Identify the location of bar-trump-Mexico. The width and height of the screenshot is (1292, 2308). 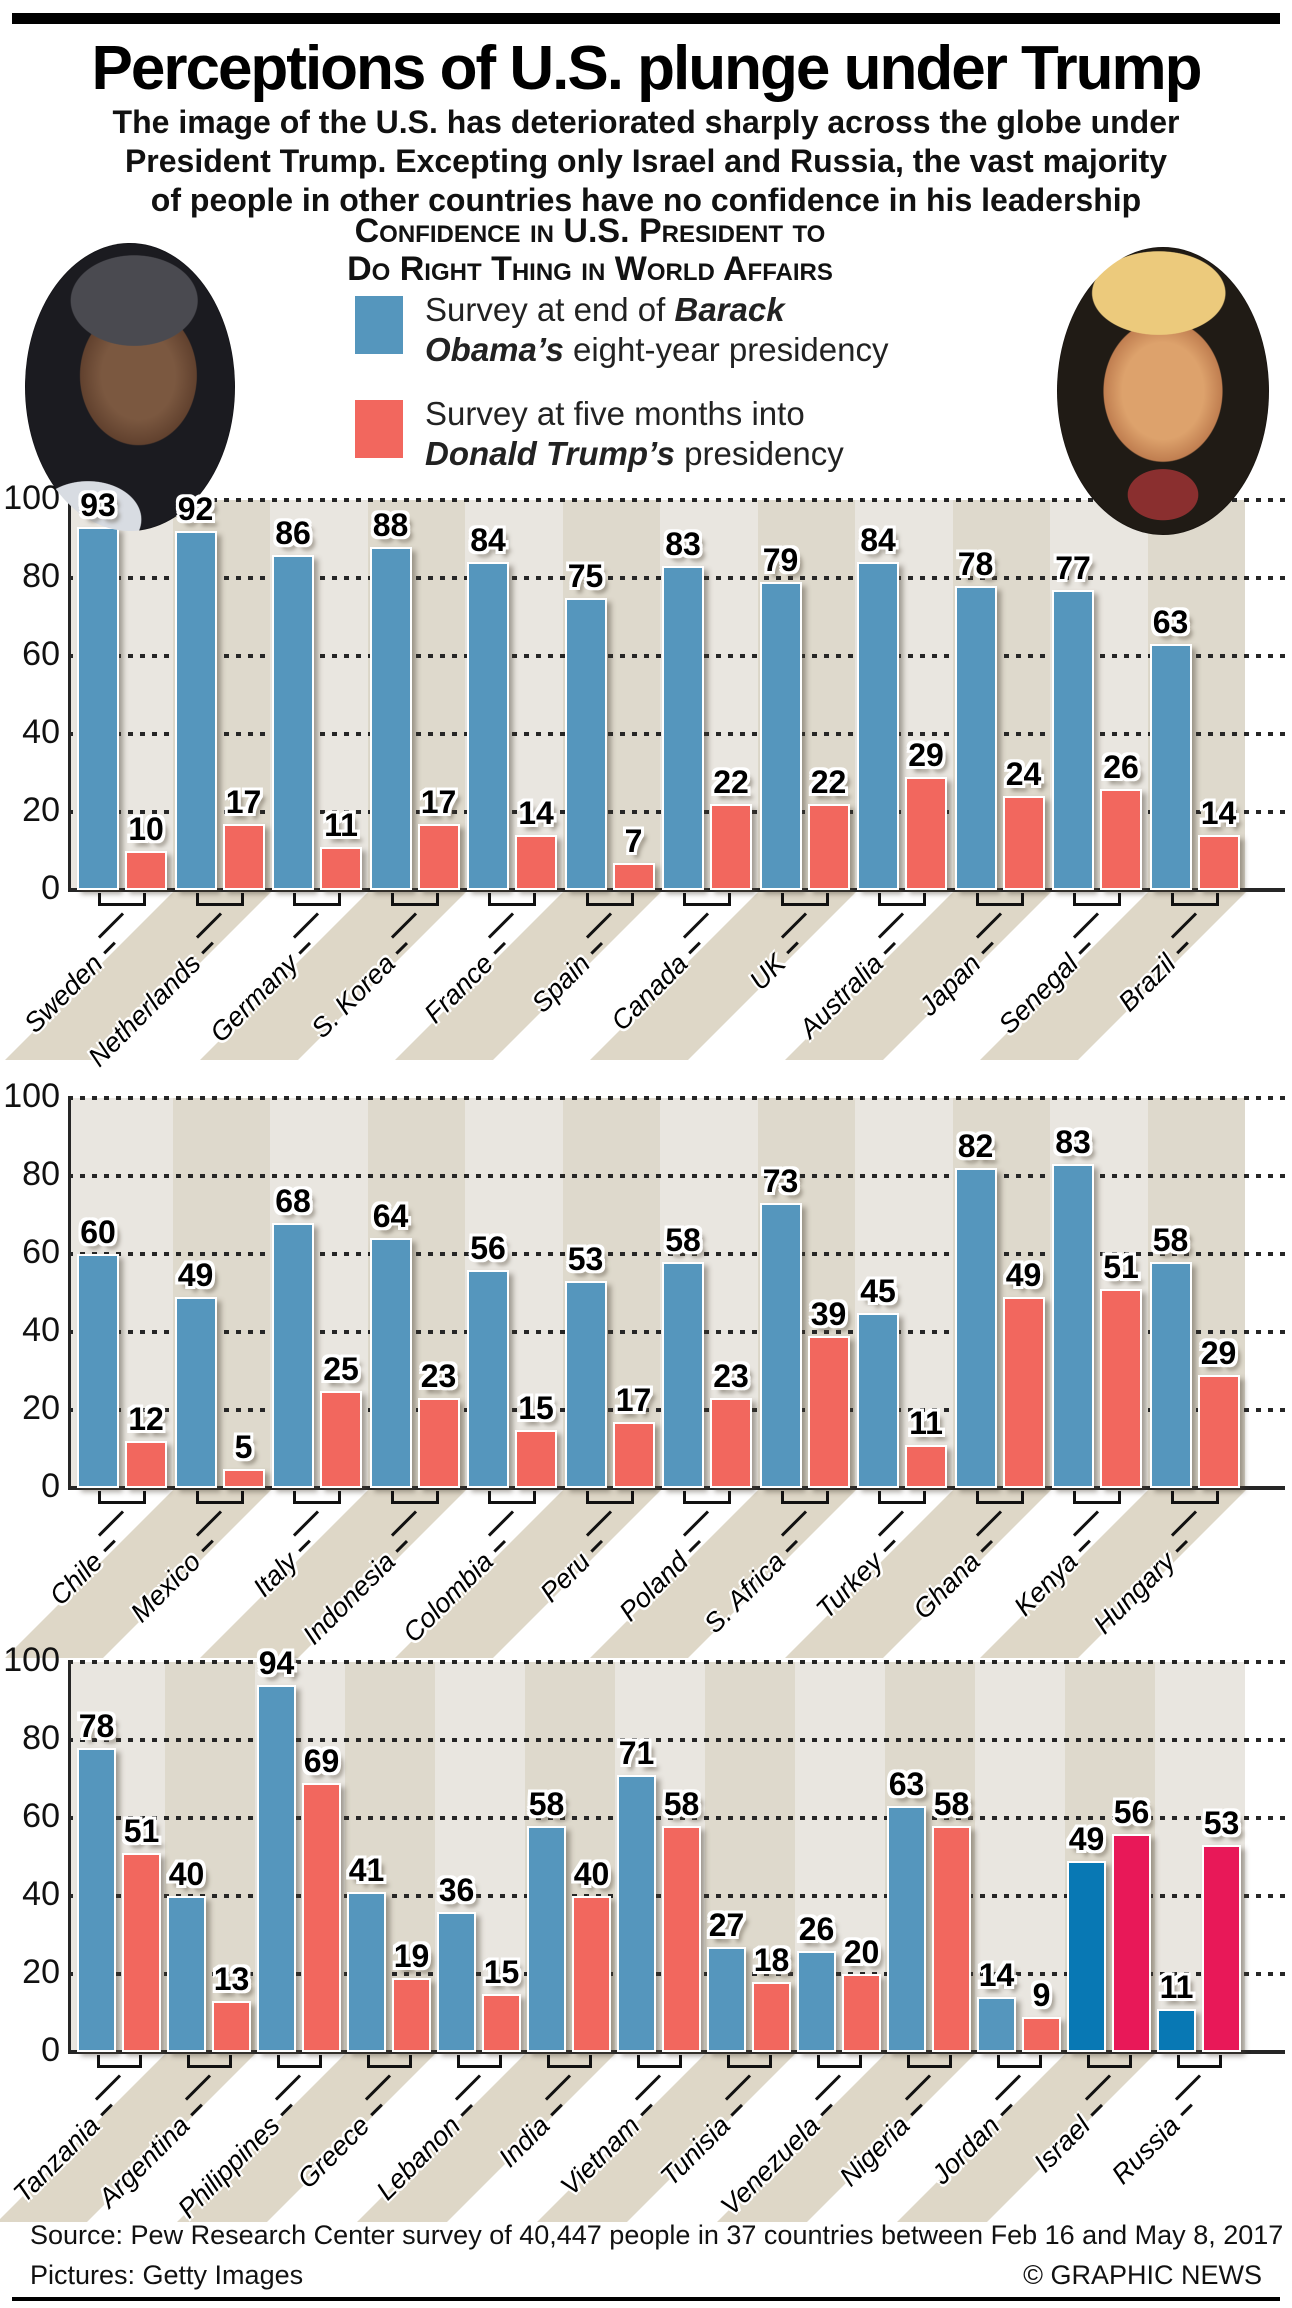
(243, 1478).